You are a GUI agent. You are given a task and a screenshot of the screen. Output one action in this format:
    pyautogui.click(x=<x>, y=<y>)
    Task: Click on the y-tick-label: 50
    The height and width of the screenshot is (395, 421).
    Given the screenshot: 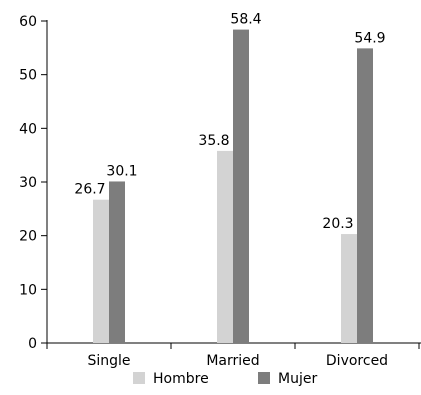 What is the action you would take?
    pyautogui.click(x=28, y=76)
    